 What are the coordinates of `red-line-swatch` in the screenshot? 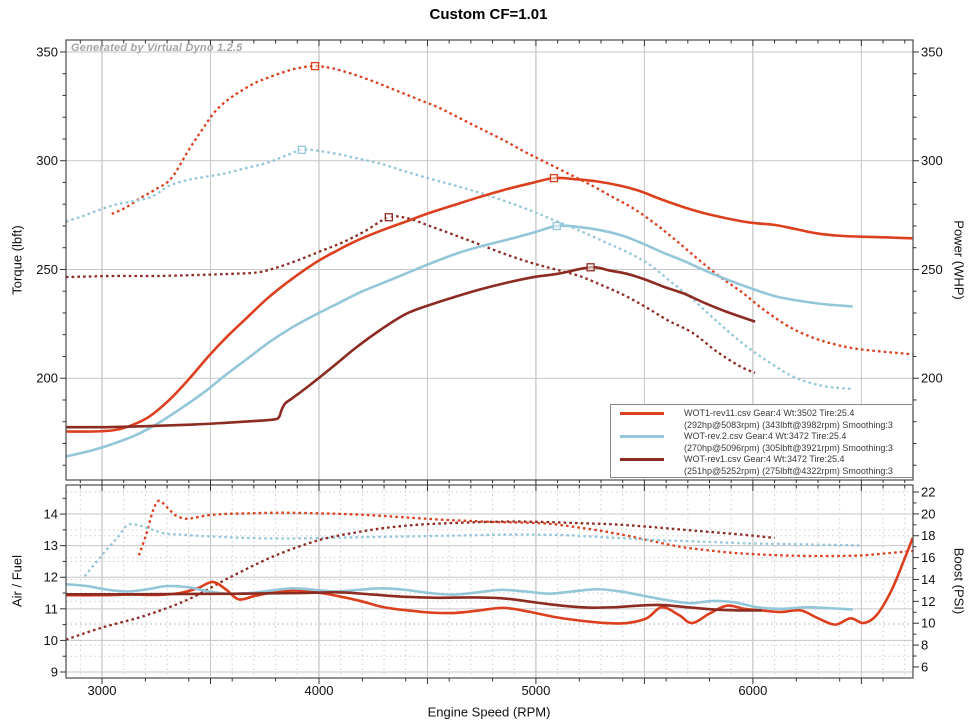 It's located at (642, 413).